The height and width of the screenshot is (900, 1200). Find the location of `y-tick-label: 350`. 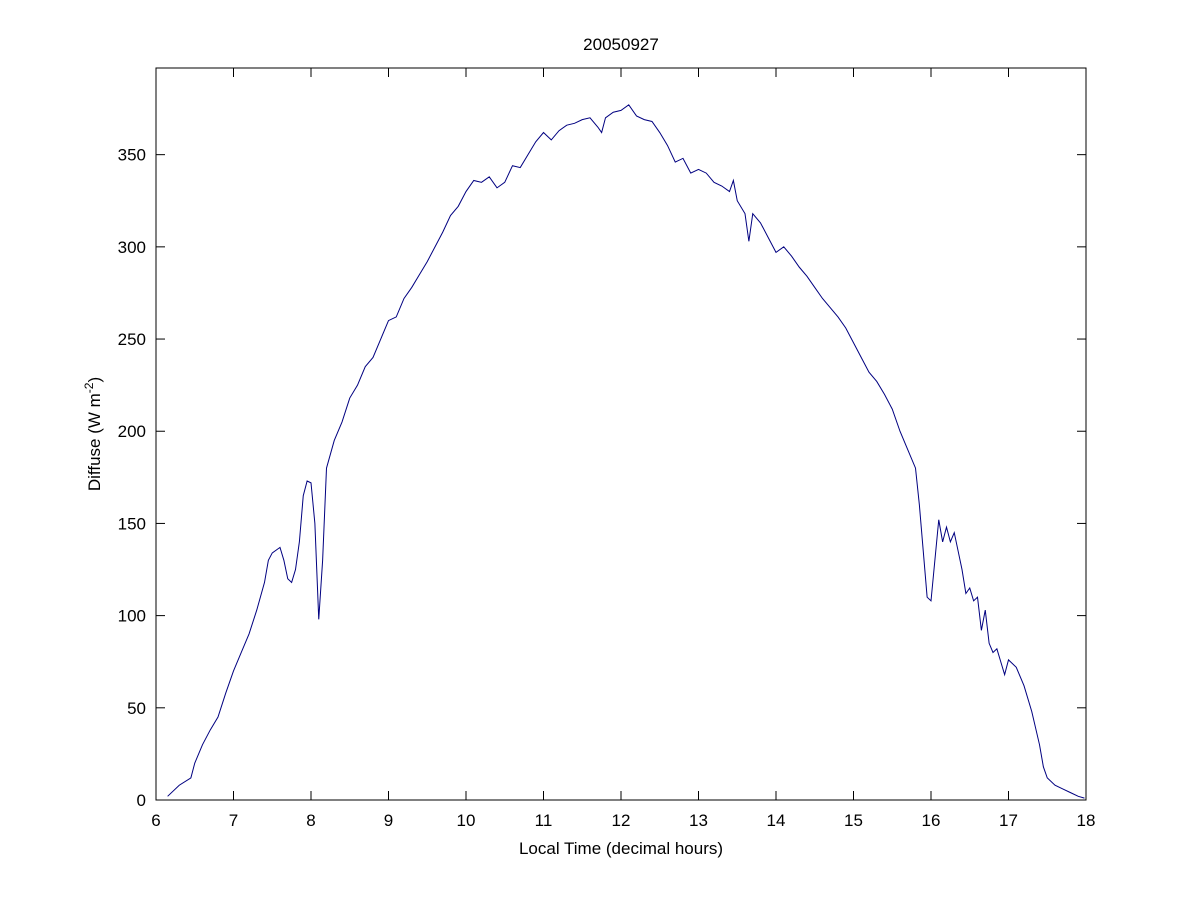

y-tick-label: 350 is located at coordinates (132, 155).